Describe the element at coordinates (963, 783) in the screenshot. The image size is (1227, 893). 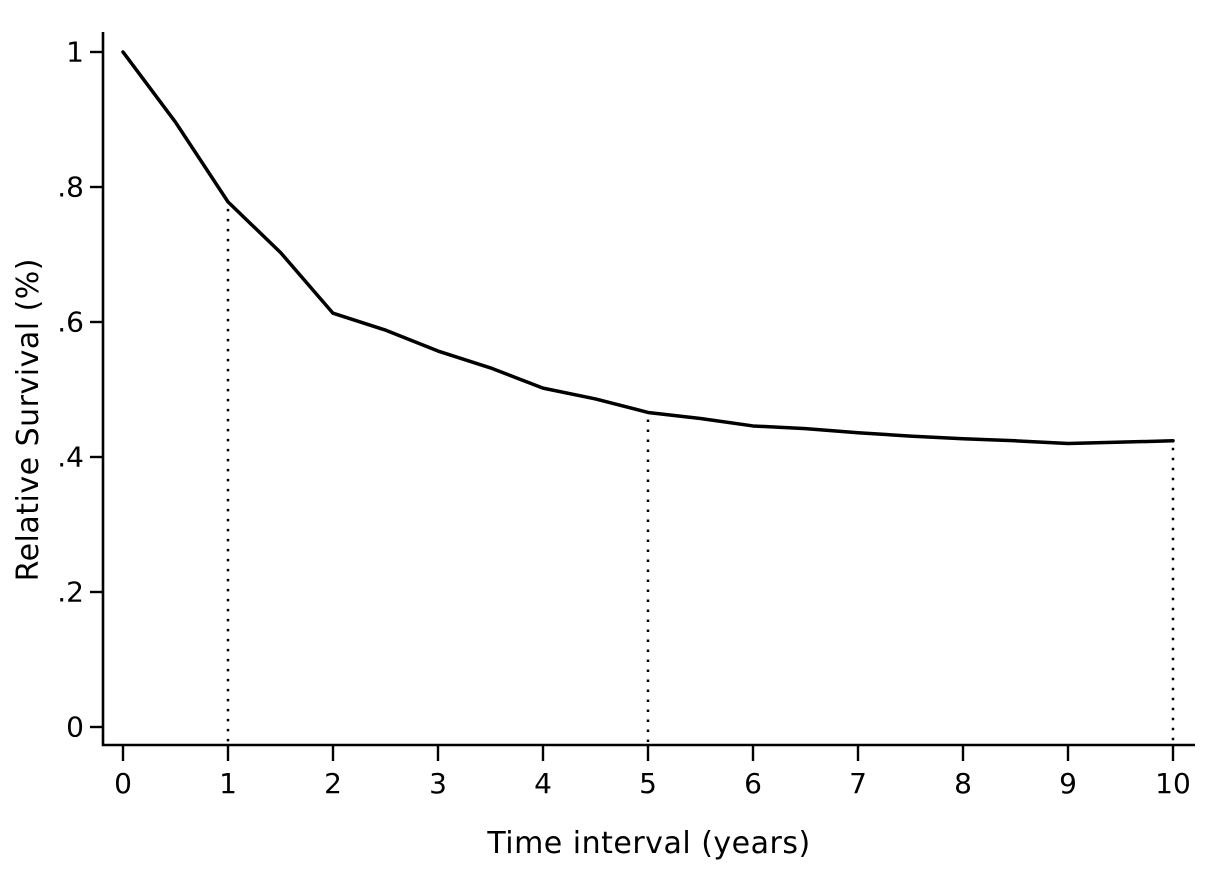
I see `x-tick-label: 8` at that location.